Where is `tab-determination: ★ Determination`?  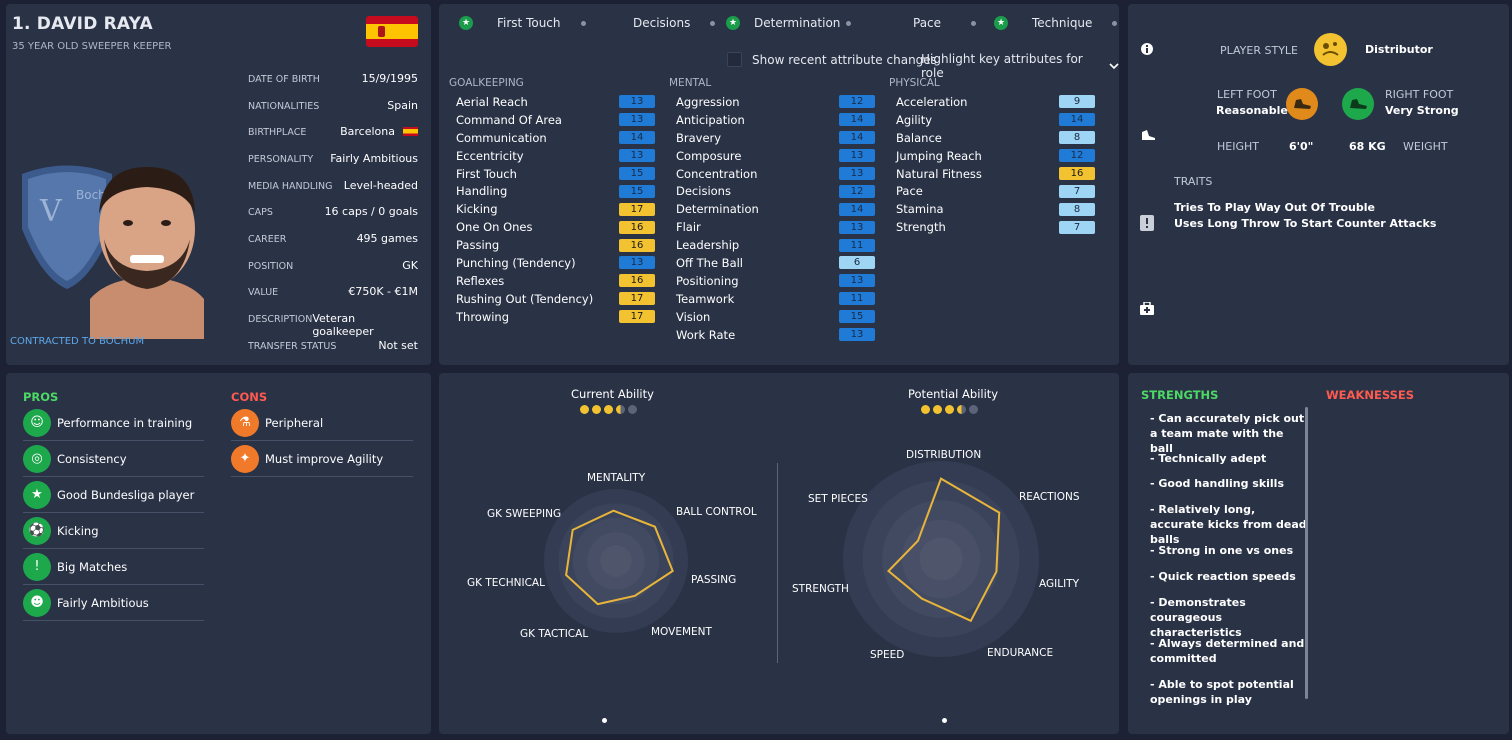 tab-determination: ★ Determination is located at coordinates (789, 23).